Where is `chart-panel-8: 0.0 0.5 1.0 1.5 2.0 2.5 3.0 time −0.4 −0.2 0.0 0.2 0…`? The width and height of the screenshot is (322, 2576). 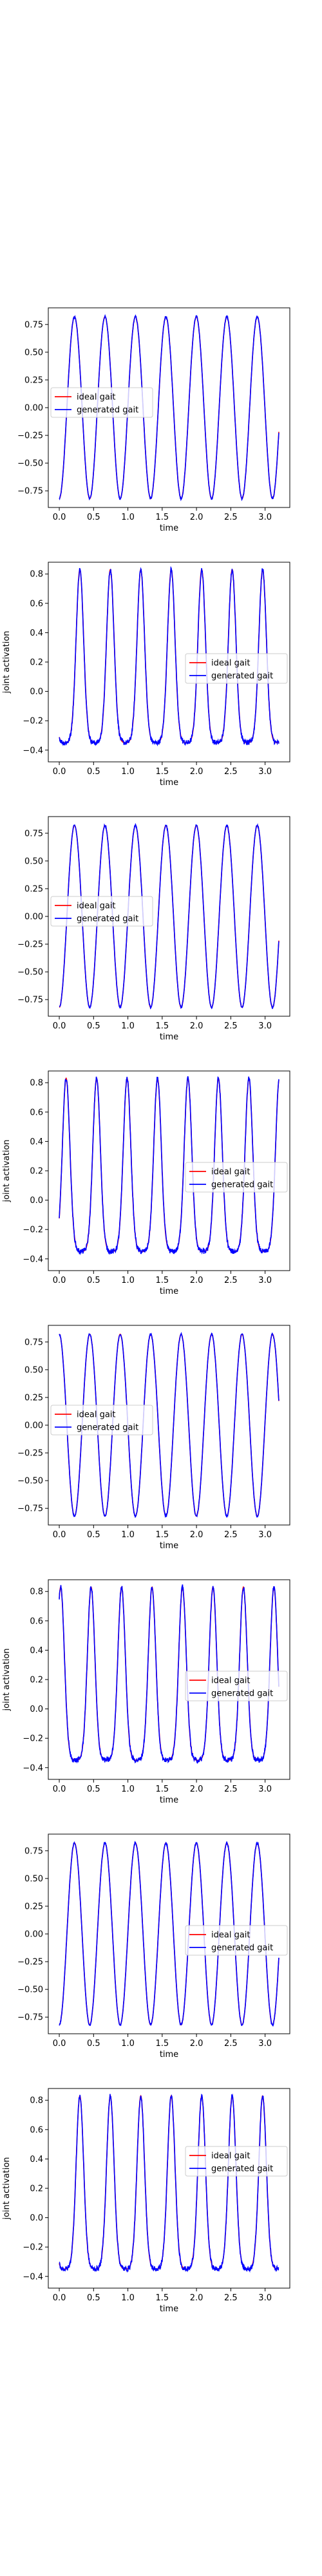 chart-panel-8: 0.0 0.5 1.0 1.5 2.0 2.5 3.0 time −0.4 −0.2 0.0 0.2 0… is located at coordinates (146, 2201).